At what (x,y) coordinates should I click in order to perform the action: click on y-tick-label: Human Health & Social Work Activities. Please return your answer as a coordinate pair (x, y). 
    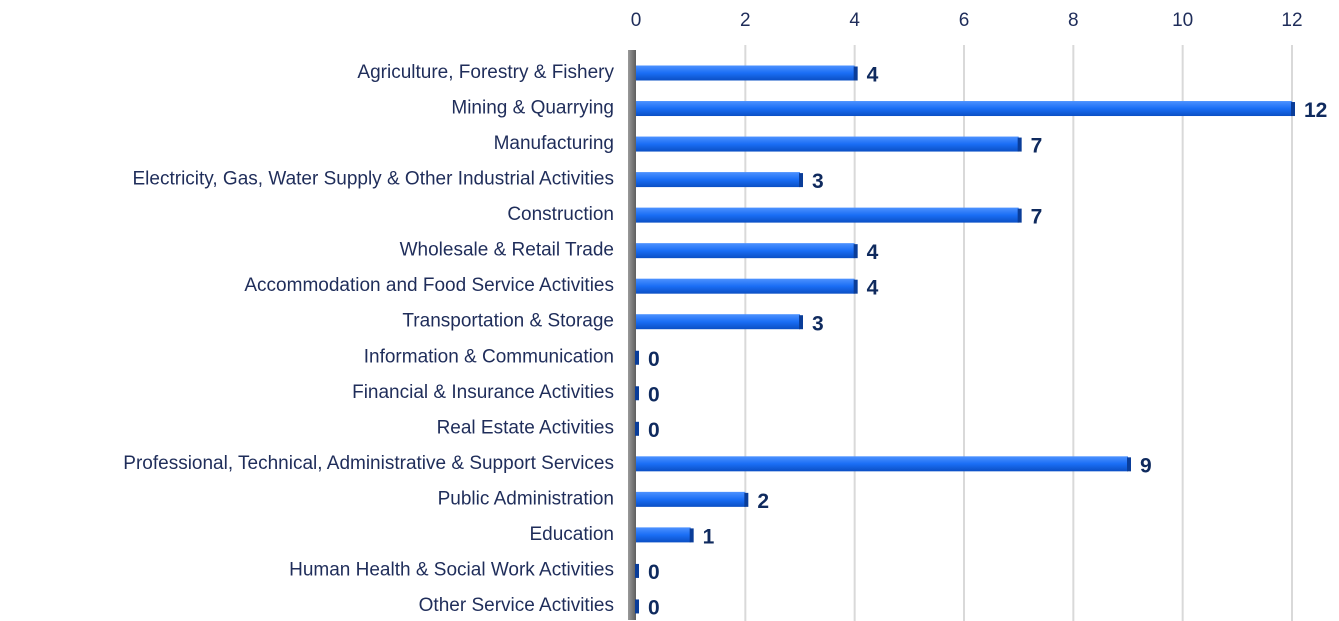
    Looking at the image, I should click on (451, 569).